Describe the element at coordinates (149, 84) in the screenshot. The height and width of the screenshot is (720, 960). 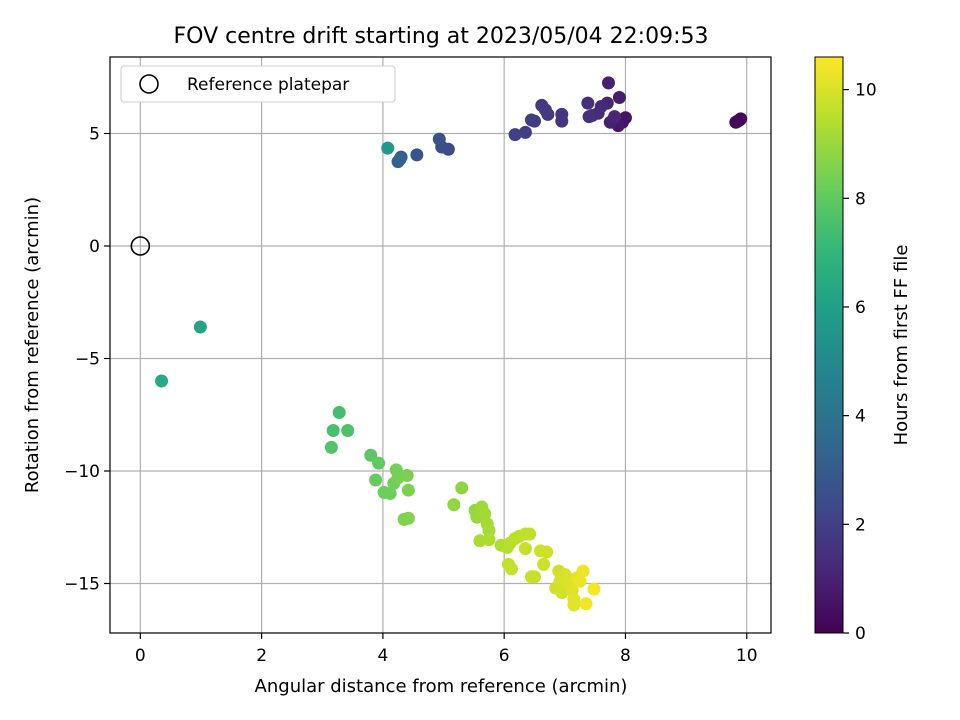
I see `legend-marker-icon` at that location.